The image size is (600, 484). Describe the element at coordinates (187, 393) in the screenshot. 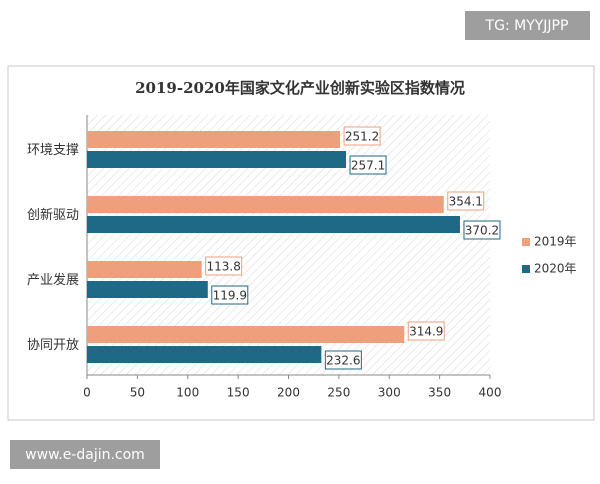

I see `x-tick-label: 100` at that location.